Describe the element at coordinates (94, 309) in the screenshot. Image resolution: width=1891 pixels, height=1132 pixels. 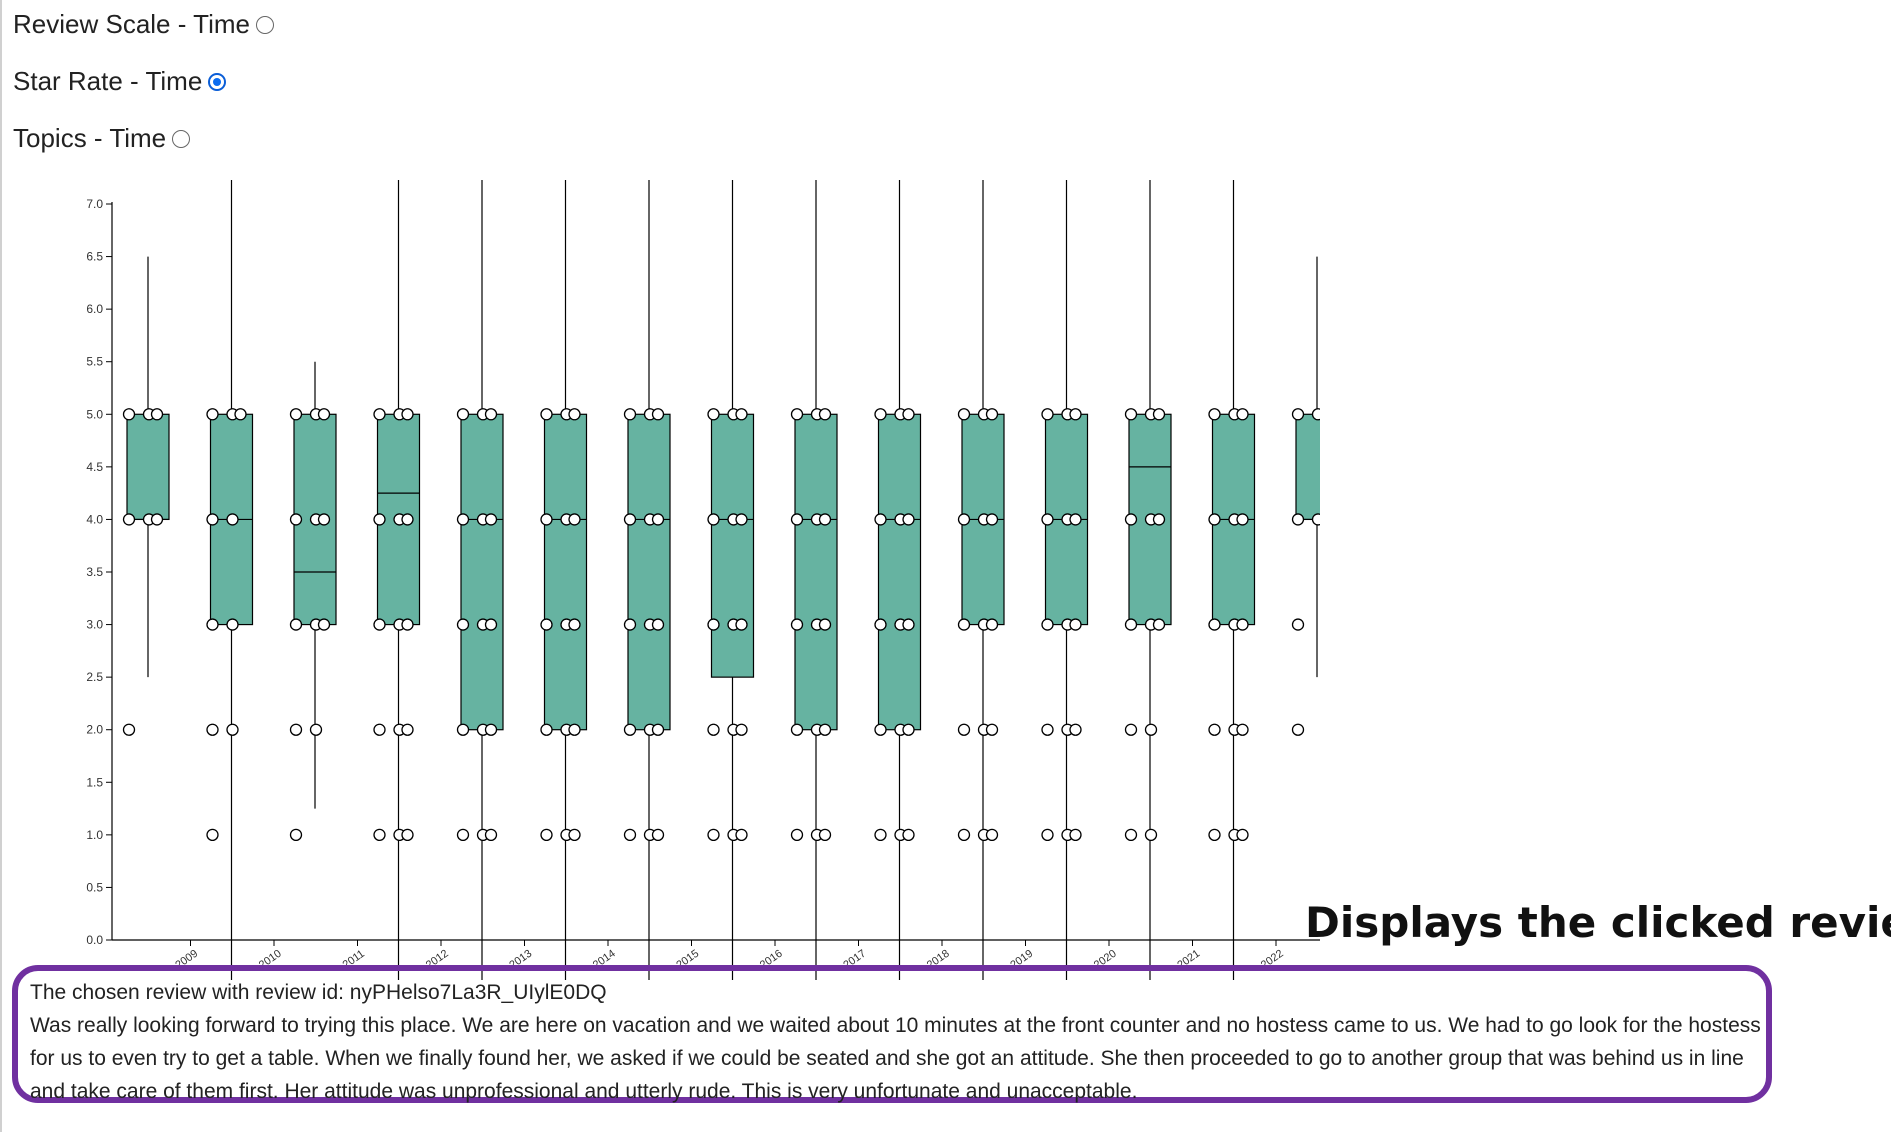
I see `y-tick-label: 6.0` at that location.